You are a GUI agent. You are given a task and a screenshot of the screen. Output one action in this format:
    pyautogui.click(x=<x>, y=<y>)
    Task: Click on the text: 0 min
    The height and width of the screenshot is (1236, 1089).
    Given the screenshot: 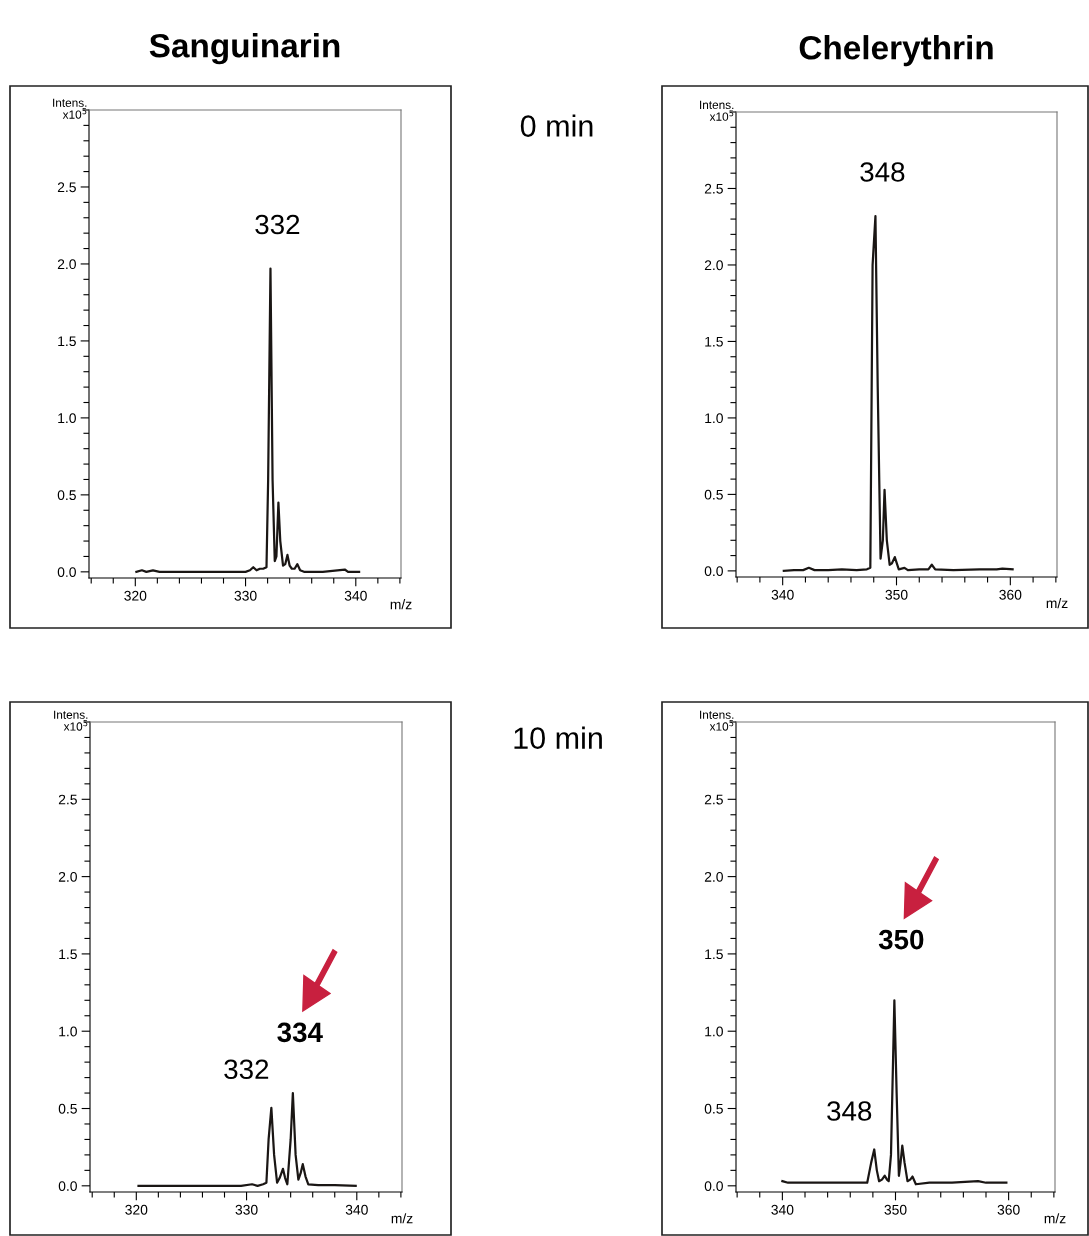 What is the action you would take?
    pyautogui.click(x=556, y=125)
    